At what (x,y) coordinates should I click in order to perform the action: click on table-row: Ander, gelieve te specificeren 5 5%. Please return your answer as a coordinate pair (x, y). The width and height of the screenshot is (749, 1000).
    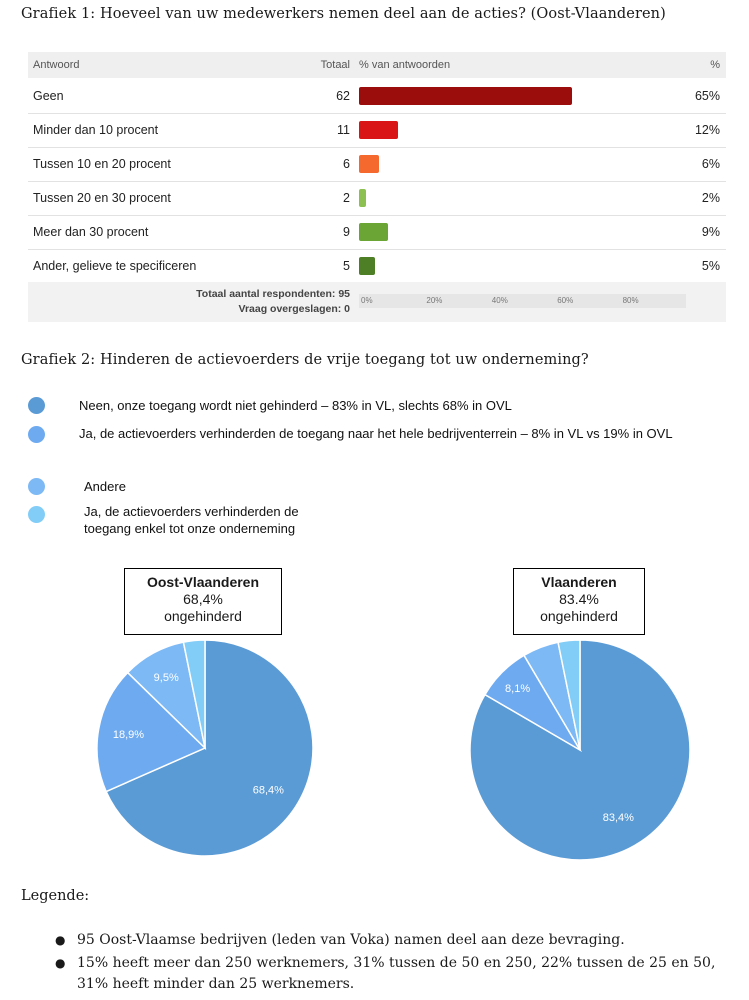
    Looking at the image, I should click on (377, 267).